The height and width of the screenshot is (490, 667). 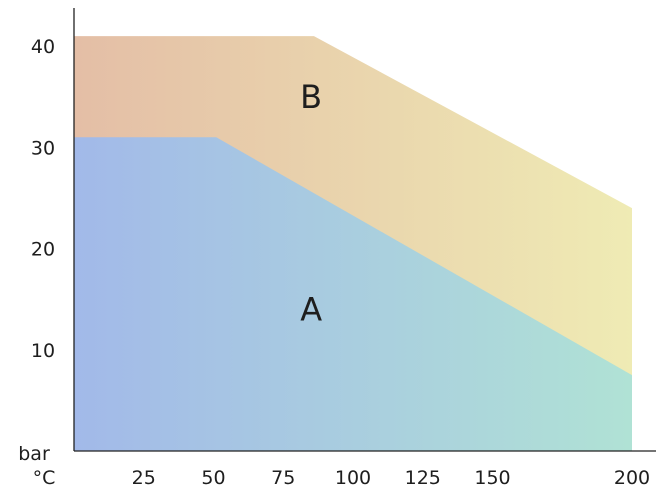 I want to click on x-tick-label: 125, so click(x=423, y=478).